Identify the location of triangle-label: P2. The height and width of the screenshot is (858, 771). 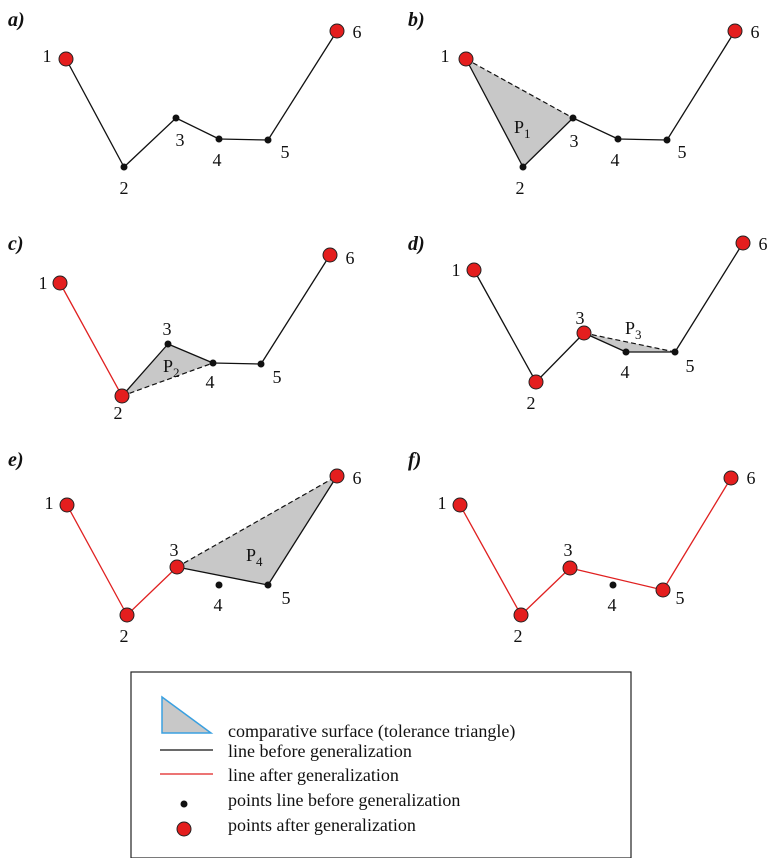
(171, 368).